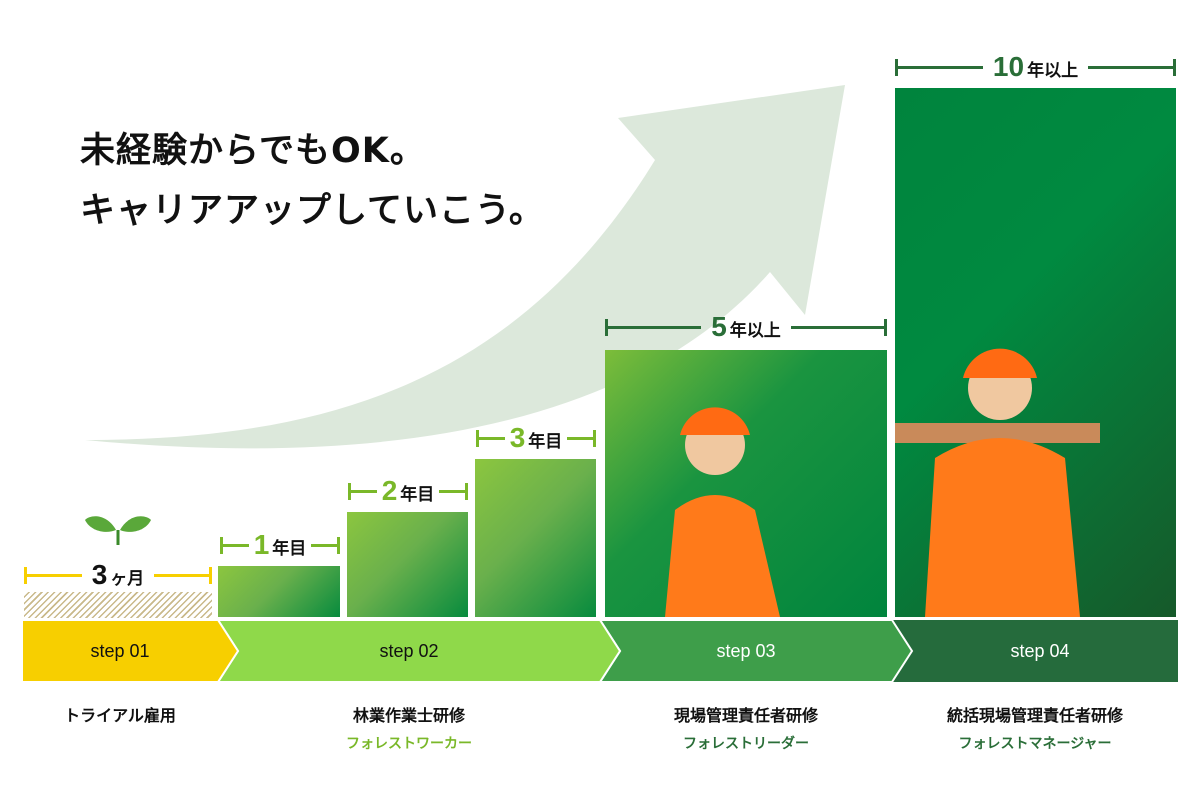 This screenshot has width=1200, height=800. Describe the element at coordinates (1034, 715) in the screenshot. I see `step-04-title: 統括現場管理責任者研修` at that location.